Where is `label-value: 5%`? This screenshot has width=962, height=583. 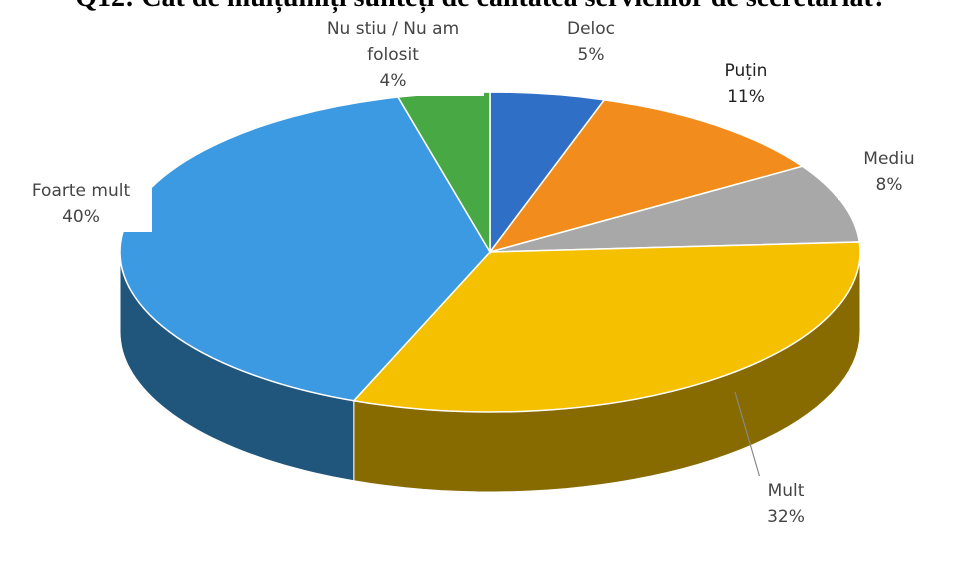 label-value: 5% is located at coordinates (591, 55).